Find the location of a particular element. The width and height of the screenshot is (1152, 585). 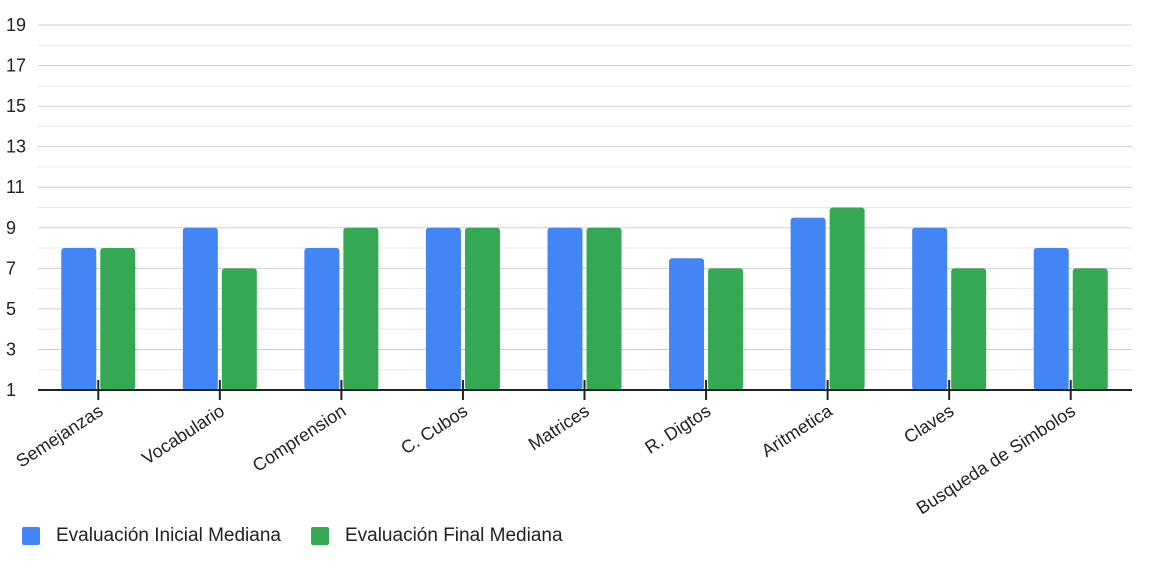

legend-item-initial: Evaluación Inicial Mediana is located at coordinates (151, 536).